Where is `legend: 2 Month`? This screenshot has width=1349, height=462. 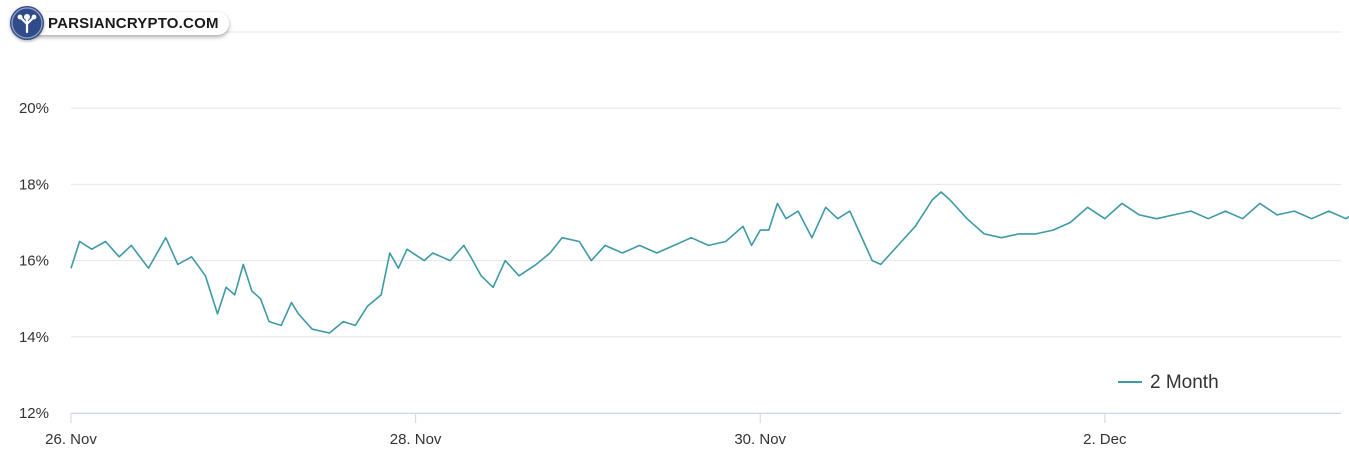
legend: 2 Month is located at coordinates (1168, 382).